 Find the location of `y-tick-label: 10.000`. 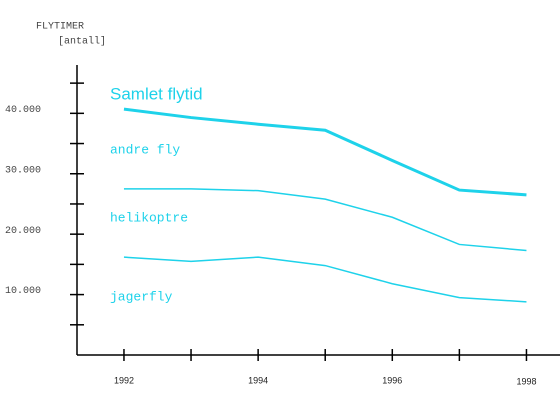

y-tick-label: 10.000 is located at coordinates (23, 291).